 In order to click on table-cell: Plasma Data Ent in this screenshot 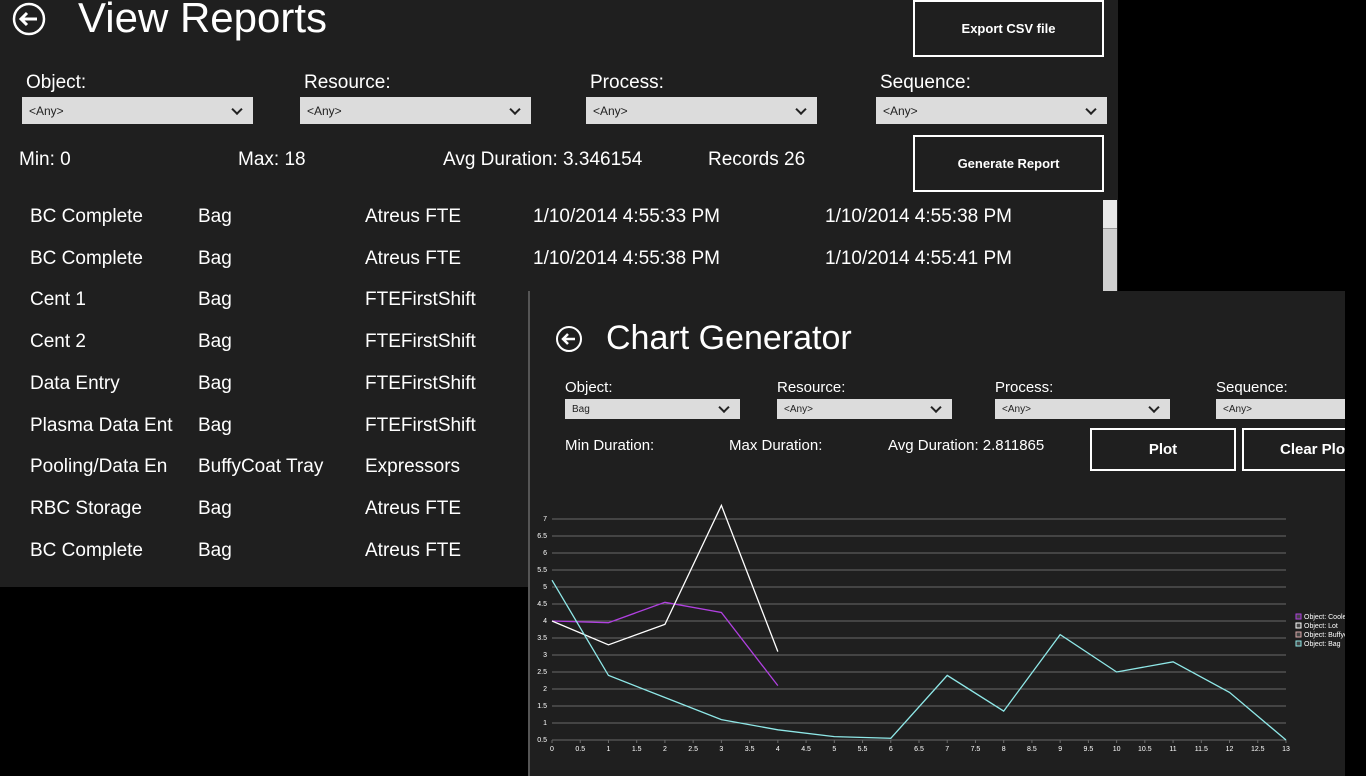, I will do `click(101, 426)`.